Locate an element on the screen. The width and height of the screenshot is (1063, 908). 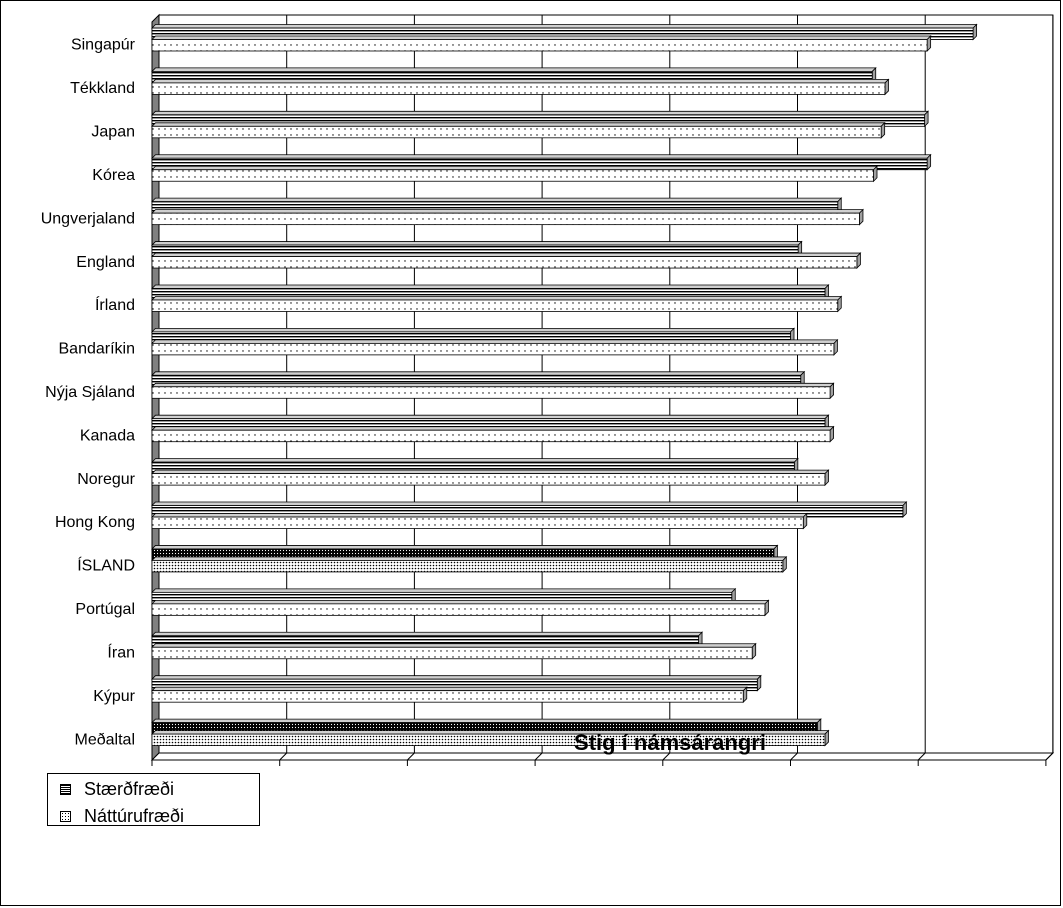
legend-label-science: Náttúrufræði is located at coordinates (134, 816).